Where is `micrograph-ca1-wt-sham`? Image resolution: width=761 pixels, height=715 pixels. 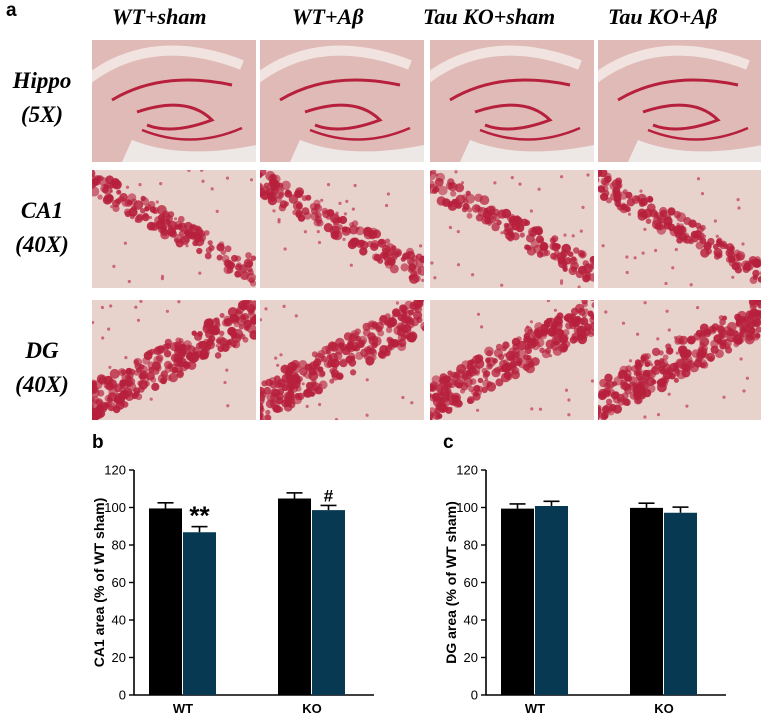 micrograph-ca1-wt-sham is located at coordinates (174, 229).